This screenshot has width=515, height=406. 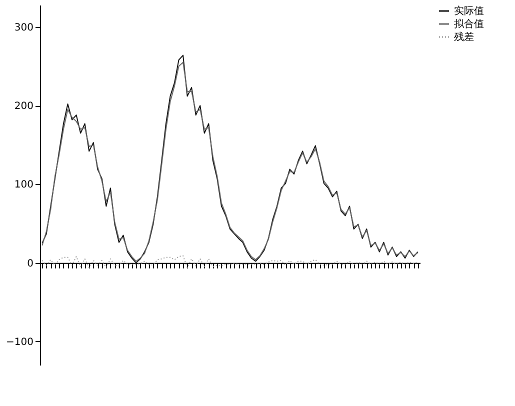 I want to click on legend-label: 残差, so click(x=464, y=37).